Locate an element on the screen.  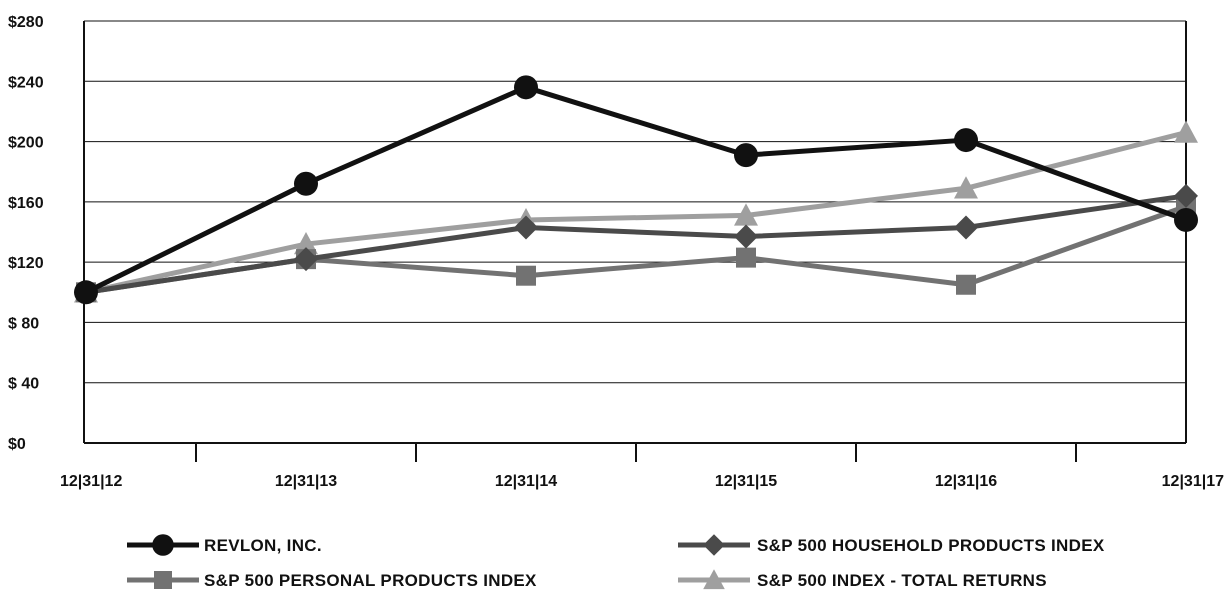
legend-label: REVLON, INC. is located at coordinates (263, 545).